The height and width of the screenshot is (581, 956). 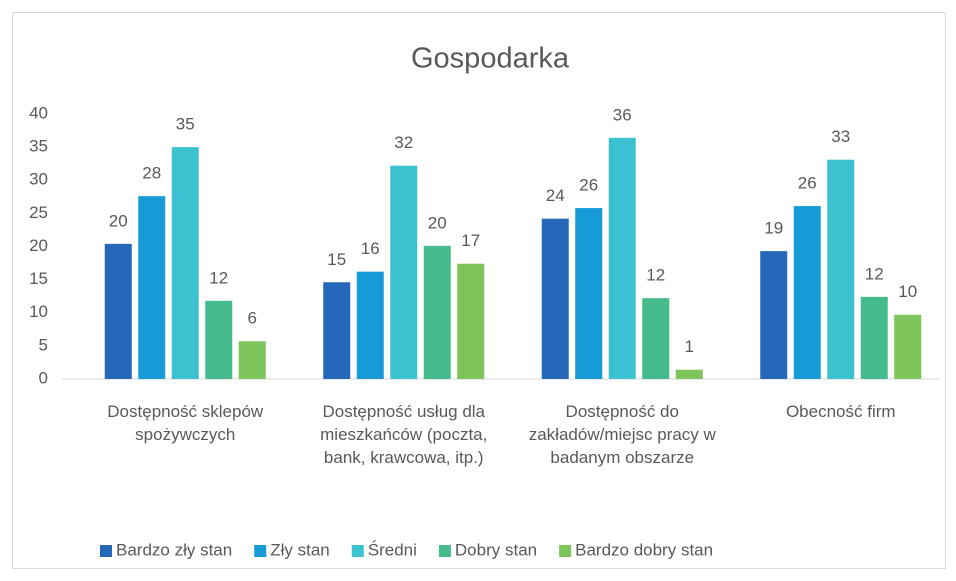 I want to click on x-tick-label: Obecność firm, so click(x=840, y=411).